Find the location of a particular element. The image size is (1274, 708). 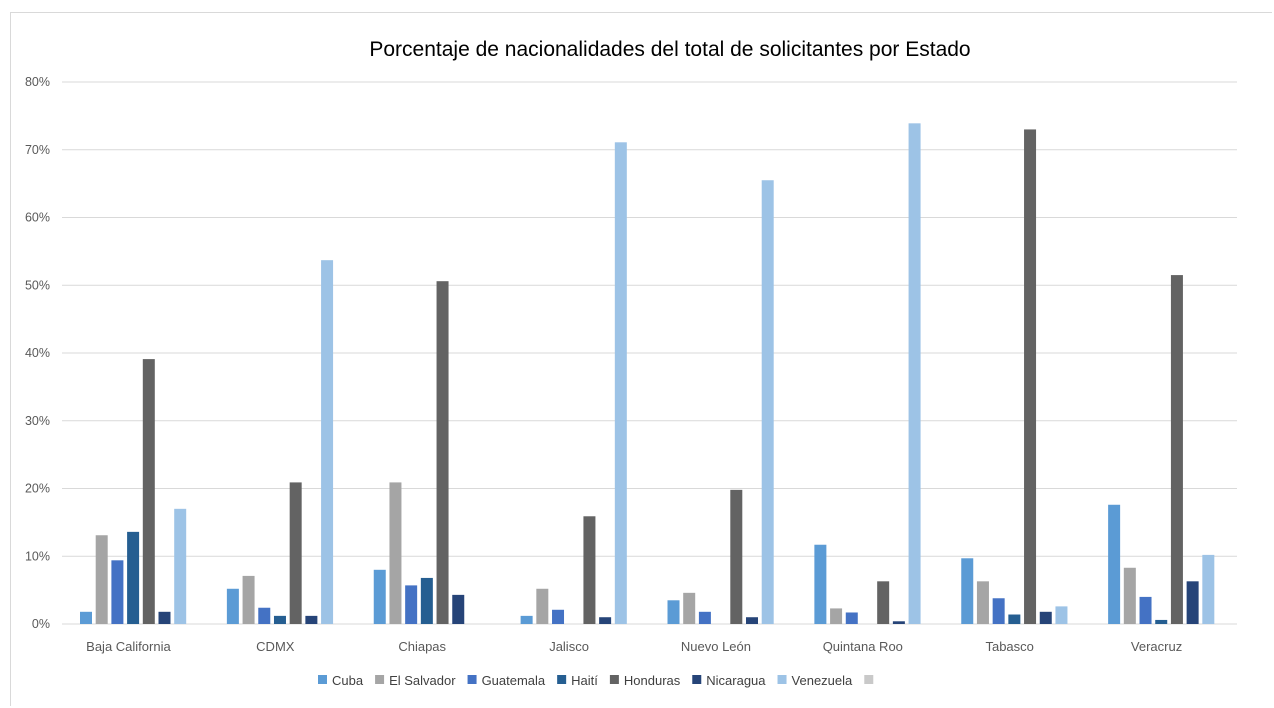

y-tick-label: 20% is located at coordinates (37, 489).